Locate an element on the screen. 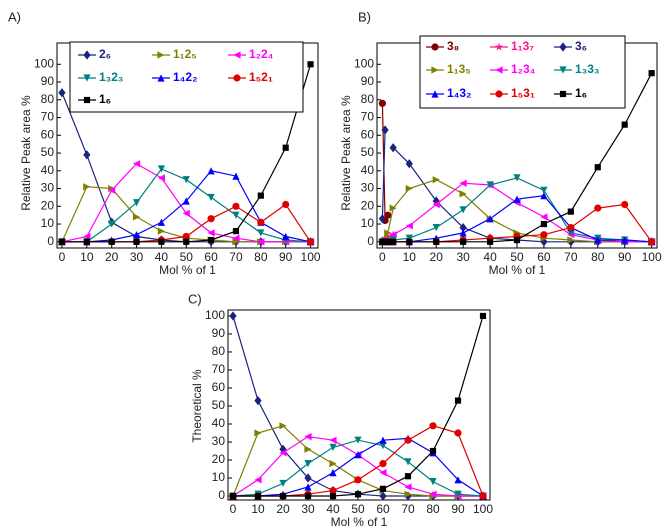  legend-box is located at coordinates (186, 77).